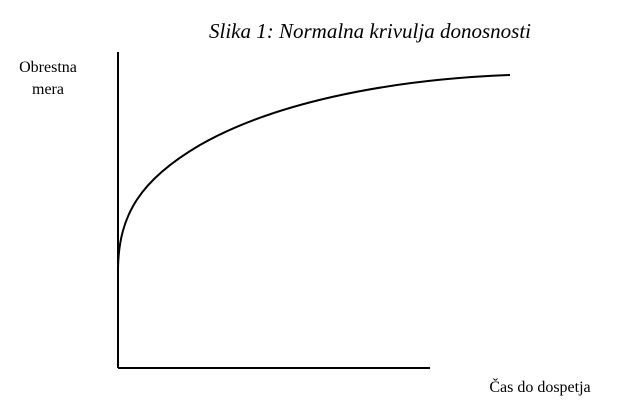  I want to click on y-axis-label: Obrestna, so click(48, 67).